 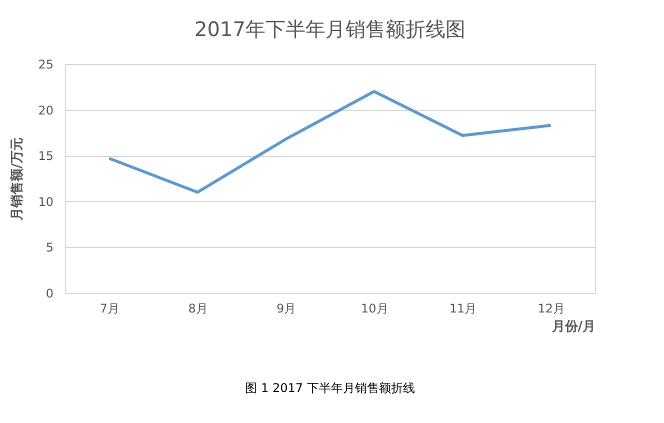 What do you see at coordinates (50, 247) in the screenshot?
I see `y-tick-label: 5` at bounding box center [50, 247].